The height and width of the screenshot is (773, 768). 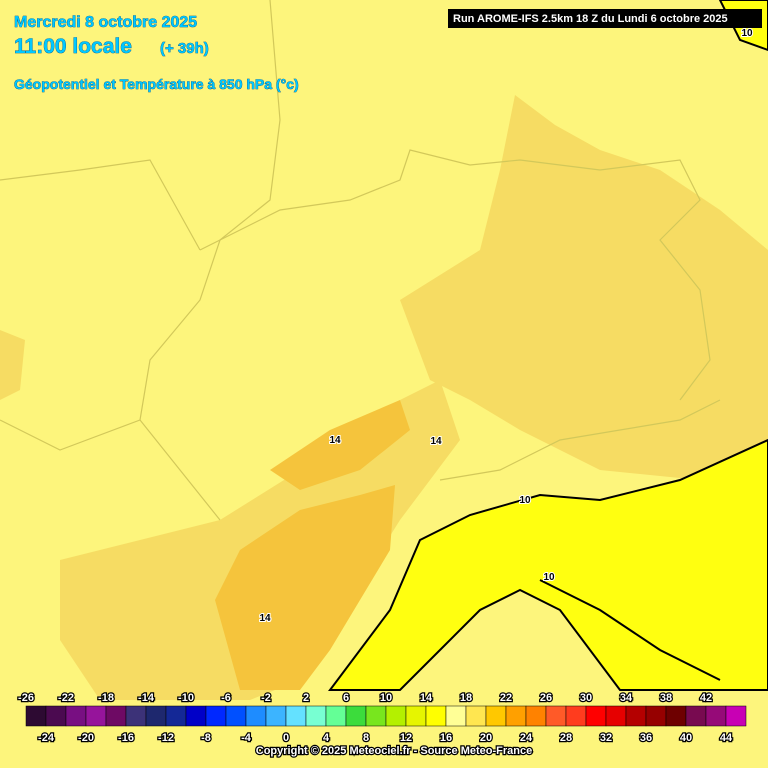 What do you see at coordinates (606, 738) in the screenshot?
I see `scale-label: 32` at bounding box center [606, 738].